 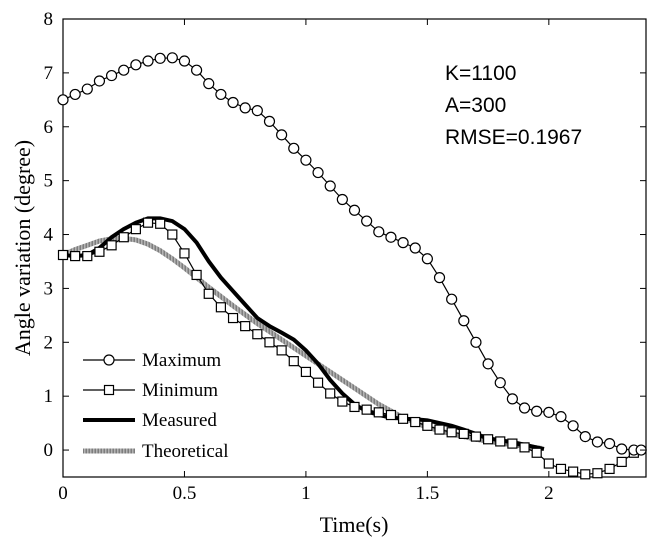 I want to click on x-tick-label: 1.5, so click(x=428, y=493).